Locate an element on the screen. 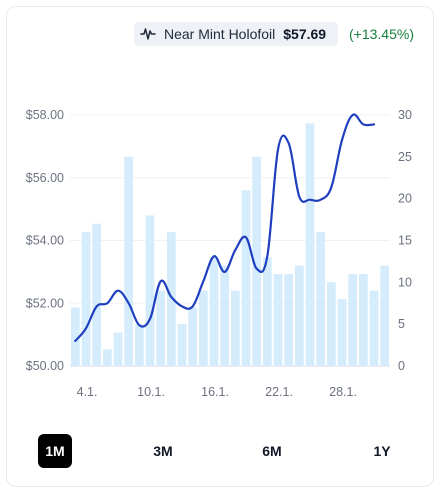 The image size is (440, 493). x-tick-label: 22.1. is located at coordinates (279, 392).